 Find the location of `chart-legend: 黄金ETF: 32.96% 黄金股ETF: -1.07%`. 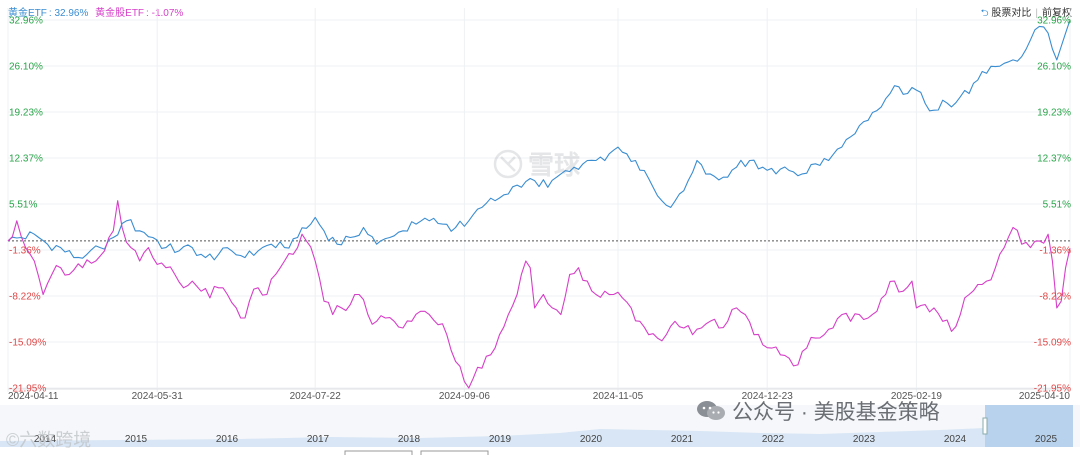

chart-legend: 黄金ETF: 32.96% 黄金股ETF: -1.07% is located at coordinates (97, 11).